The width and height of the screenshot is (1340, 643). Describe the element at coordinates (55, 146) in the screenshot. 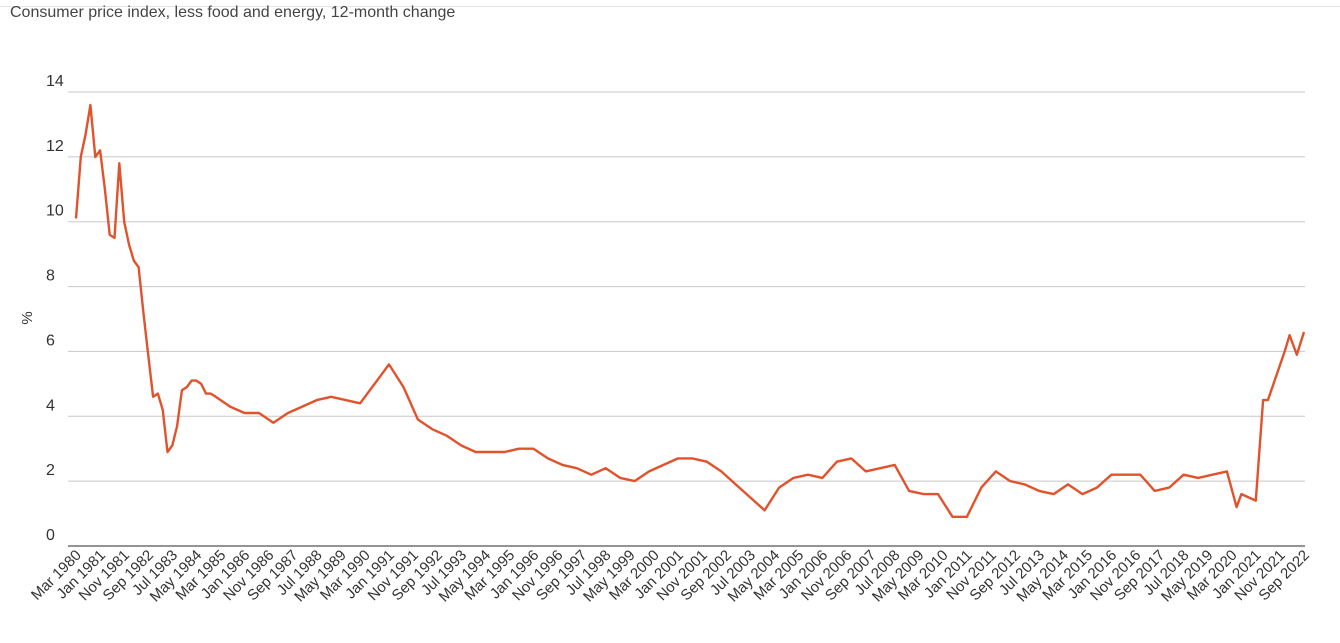

I see `y-tick-label: 12` at that location.